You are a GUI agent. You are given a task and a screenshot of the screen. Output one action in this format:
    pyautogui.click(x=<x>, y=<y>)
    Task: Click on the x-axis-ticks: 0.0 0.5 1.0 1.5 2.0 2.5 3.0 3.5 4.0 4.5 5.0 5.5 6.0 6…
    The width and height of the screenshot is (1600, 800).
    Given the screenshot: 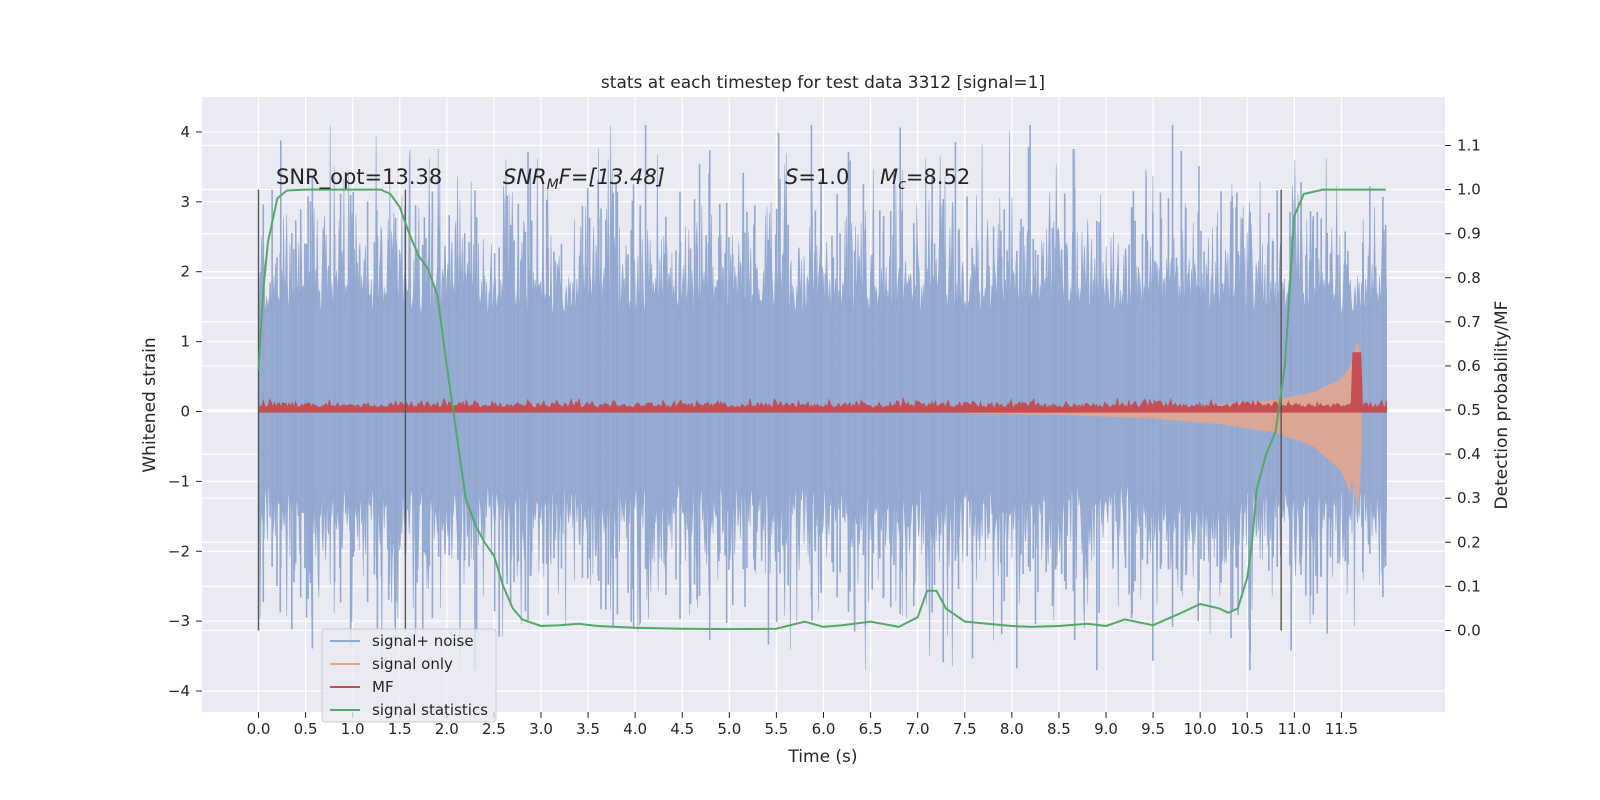 What is the action you would take?
    pyautogui.click(x=802, y=725)
    